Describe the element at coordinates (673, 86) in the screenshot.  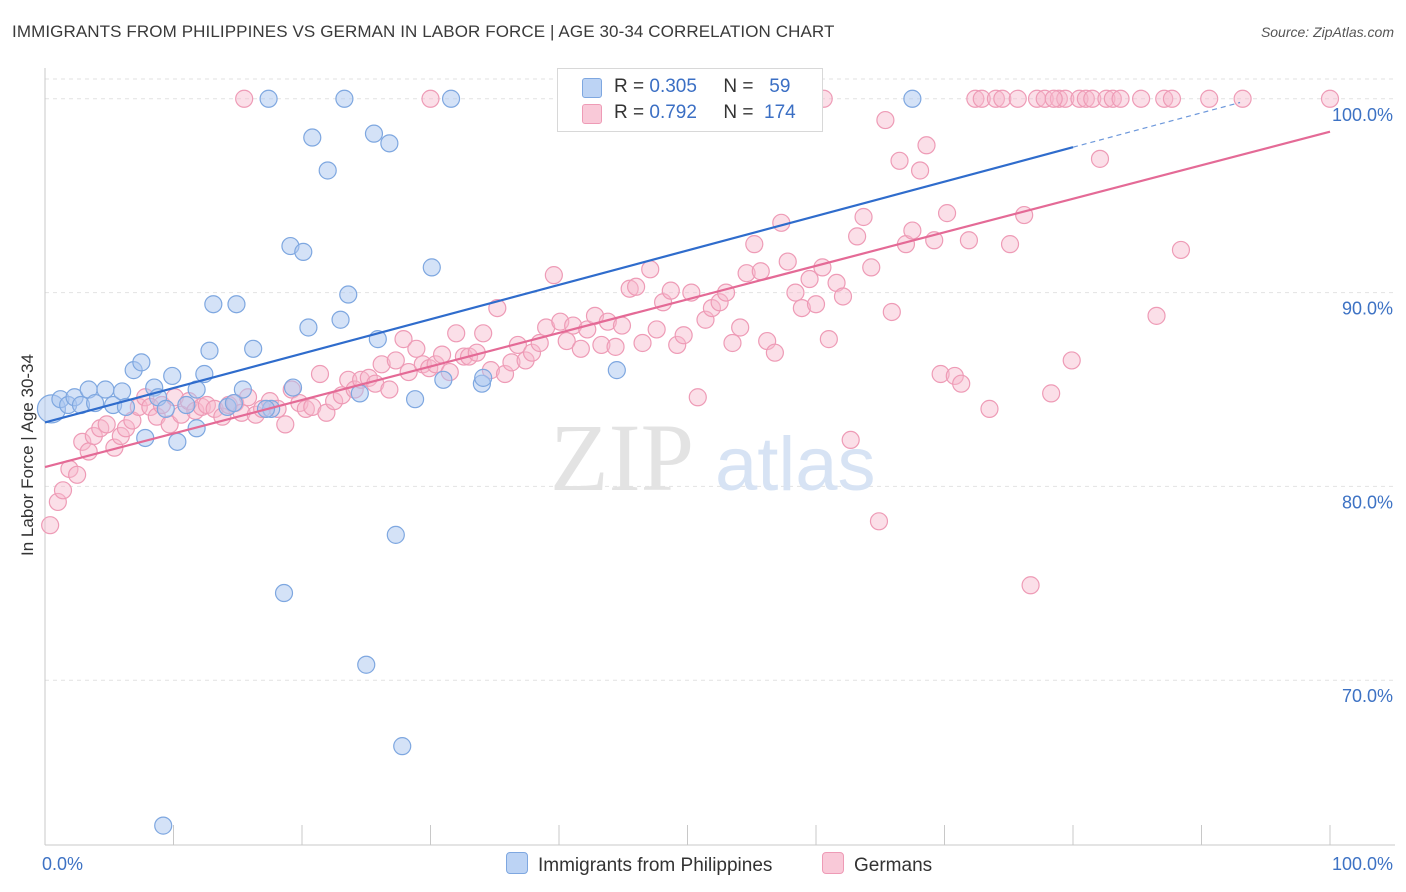
I see `legend-r-value: 0.305` at that location.